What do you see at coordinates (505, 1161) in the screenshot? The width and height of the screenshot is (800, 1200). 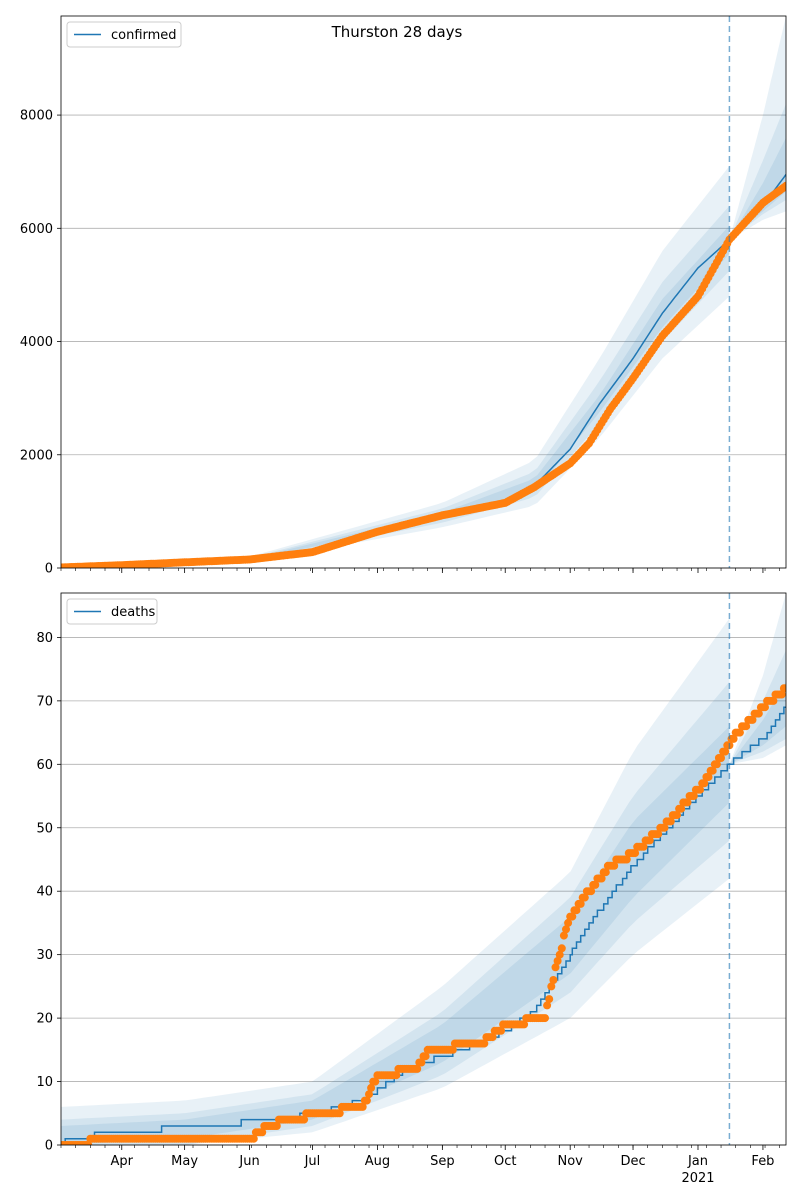 I see `x-tick-label: Oct` at bounding box center [505, 1161].